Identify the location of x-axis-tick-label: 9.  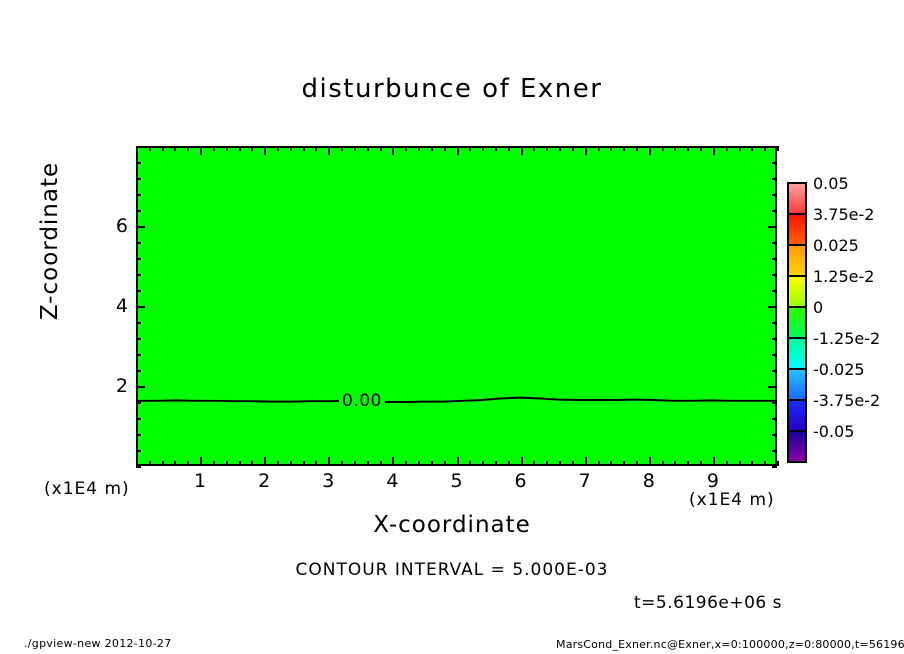
(712, 481).